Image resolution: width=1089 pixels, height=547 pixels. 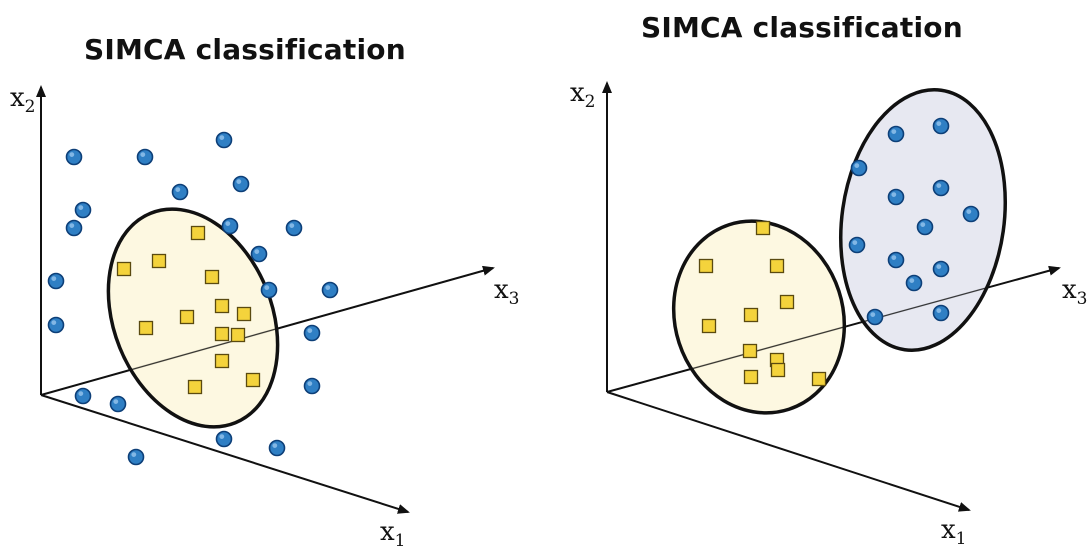 What do you see at coordinates (267, 331) in the screenshot?
I see `x3-axis-through-ellipse` at bounding box center [267, 331].